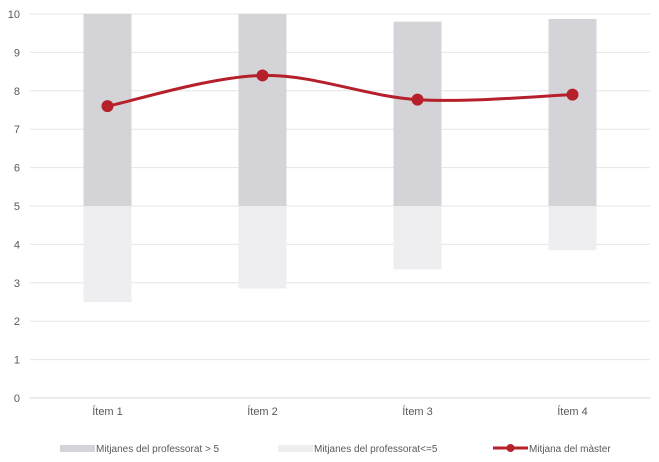 The image size is (659, 462). What do you see at coordinates (17, 92) in the screenshot?
I see `y-tick-label: 8` at bounding box center [17, 92].